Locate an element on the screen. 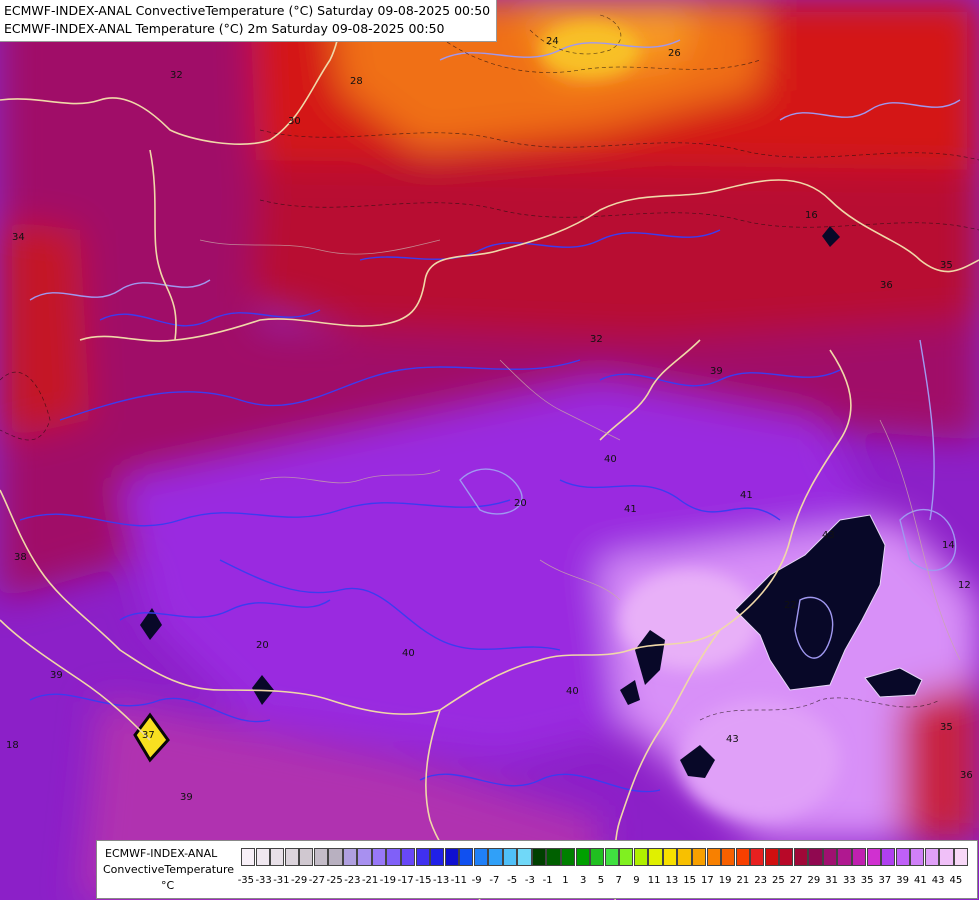 This screenshot has height=900, width=979. legend-tick-label: -19 is located at coordinates (388, 880).